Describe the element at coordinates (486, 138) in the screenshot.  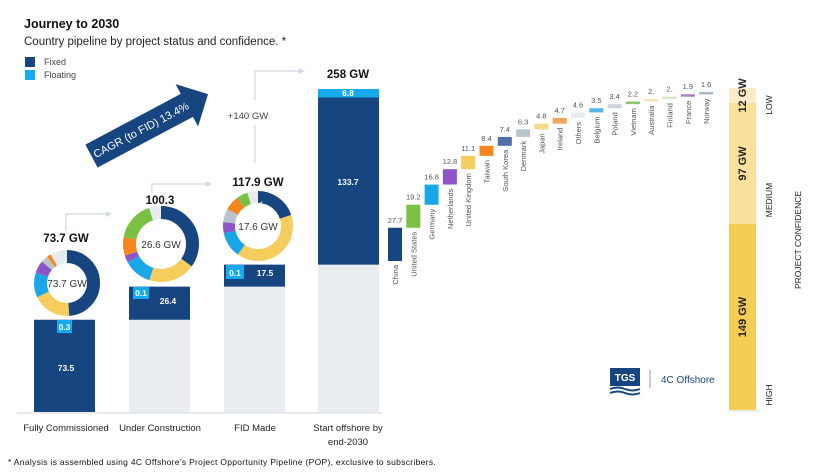
I see `country-value-label: 8.4` at that location.